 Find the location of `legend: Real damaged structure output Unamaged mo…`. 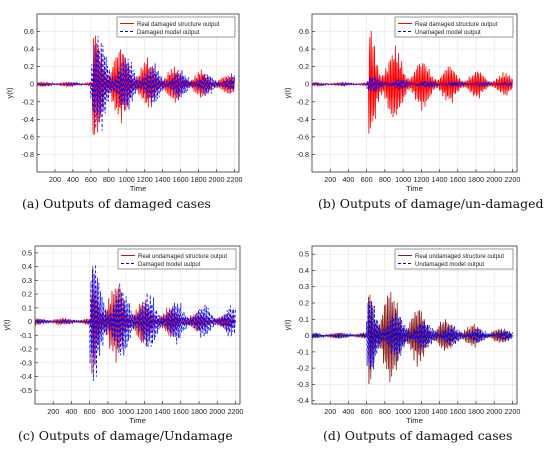

legend: Real damaged structure output Unamaged mo… is located at coordinates (454, 27).